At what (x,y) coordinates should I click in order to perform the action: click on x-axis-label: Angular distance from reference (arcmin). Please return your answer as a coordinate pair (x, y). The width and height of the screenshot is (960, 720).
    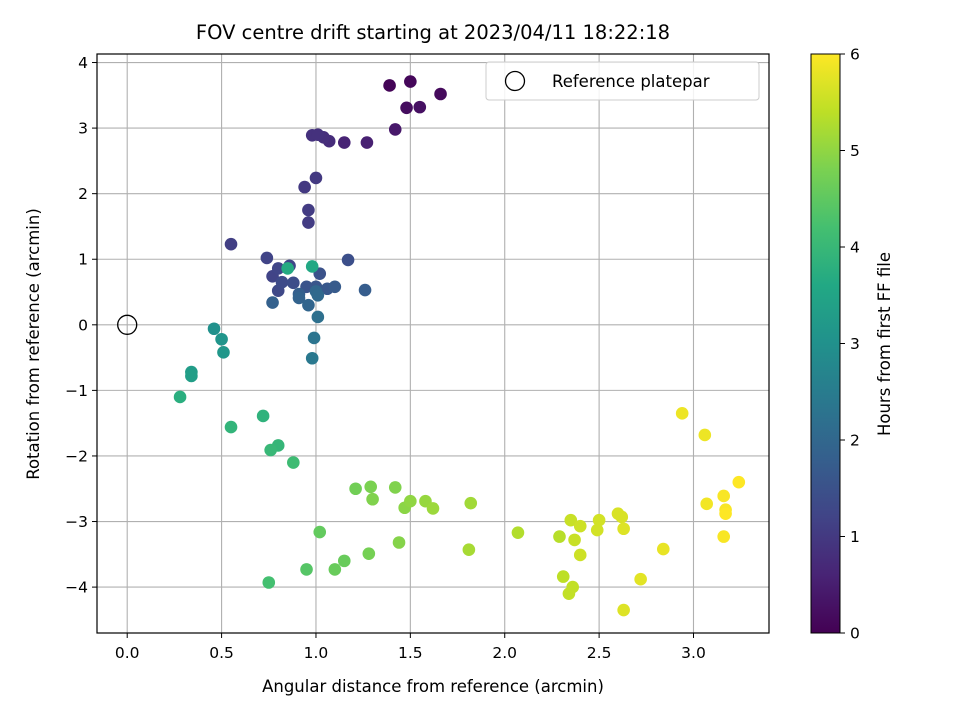
    Looking at the image, I should click on (433, 686).